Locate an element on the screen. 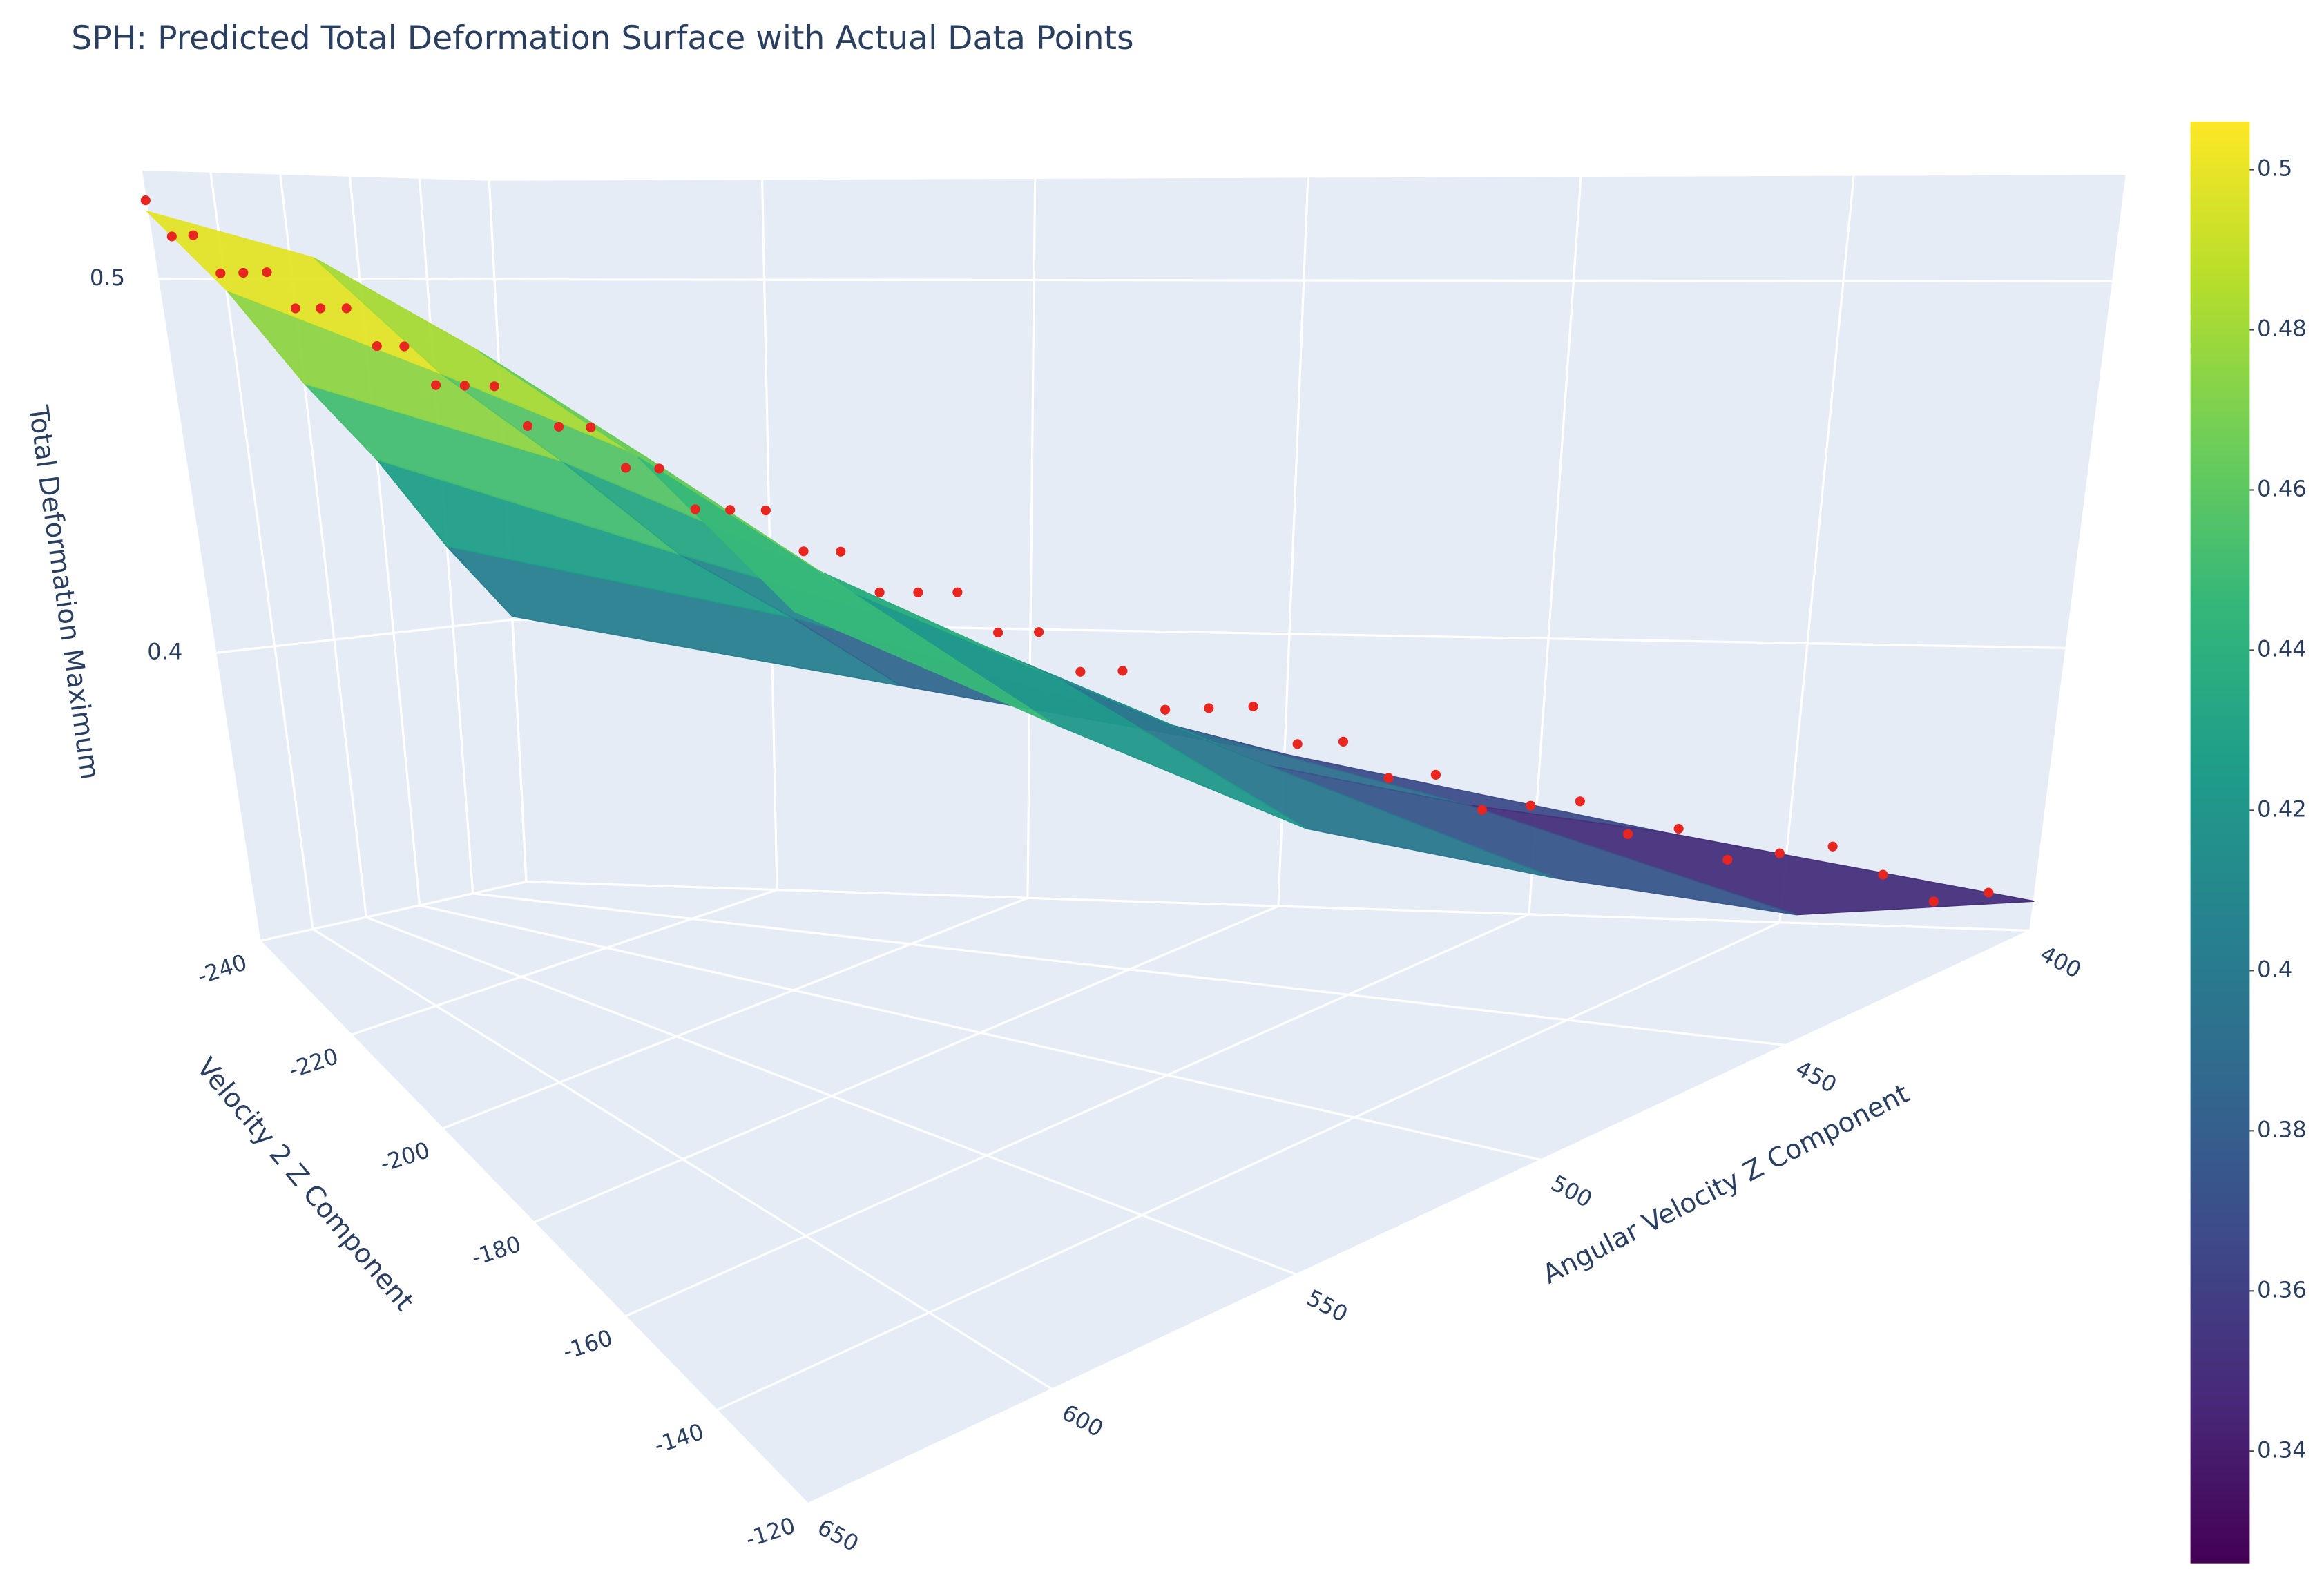 Image resolution: width=2324 pixels, height=1587 pixels. surface-cell is located at coordinates (845, 590).